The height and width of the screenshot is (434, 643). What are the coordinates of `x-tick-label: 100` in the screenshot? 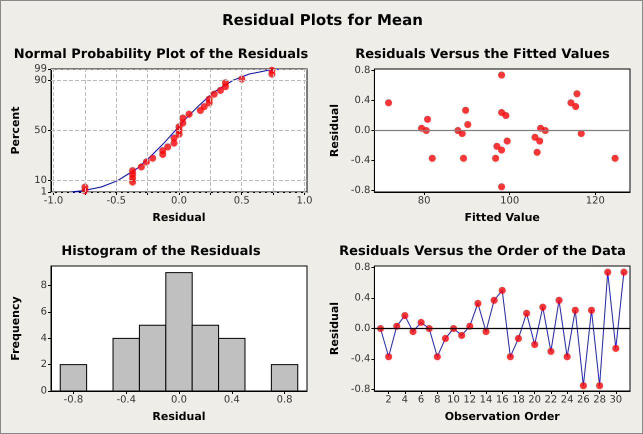 It's located at (510, 201).